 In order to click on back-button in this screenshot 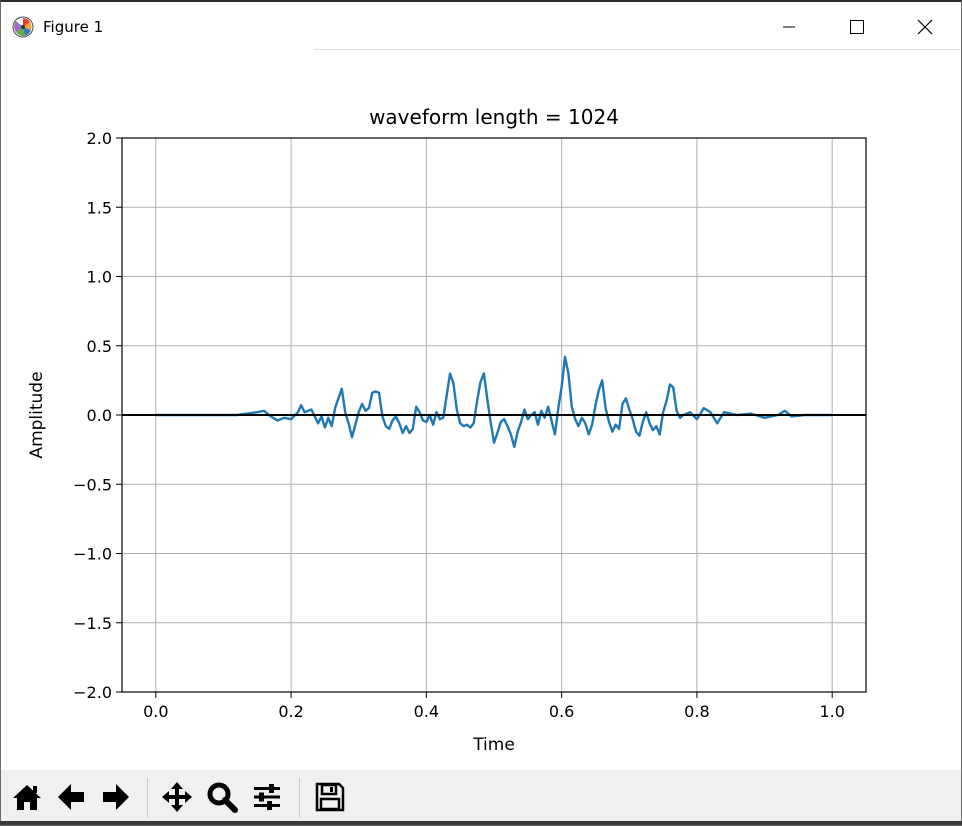, I will do `click(71, 797)`.